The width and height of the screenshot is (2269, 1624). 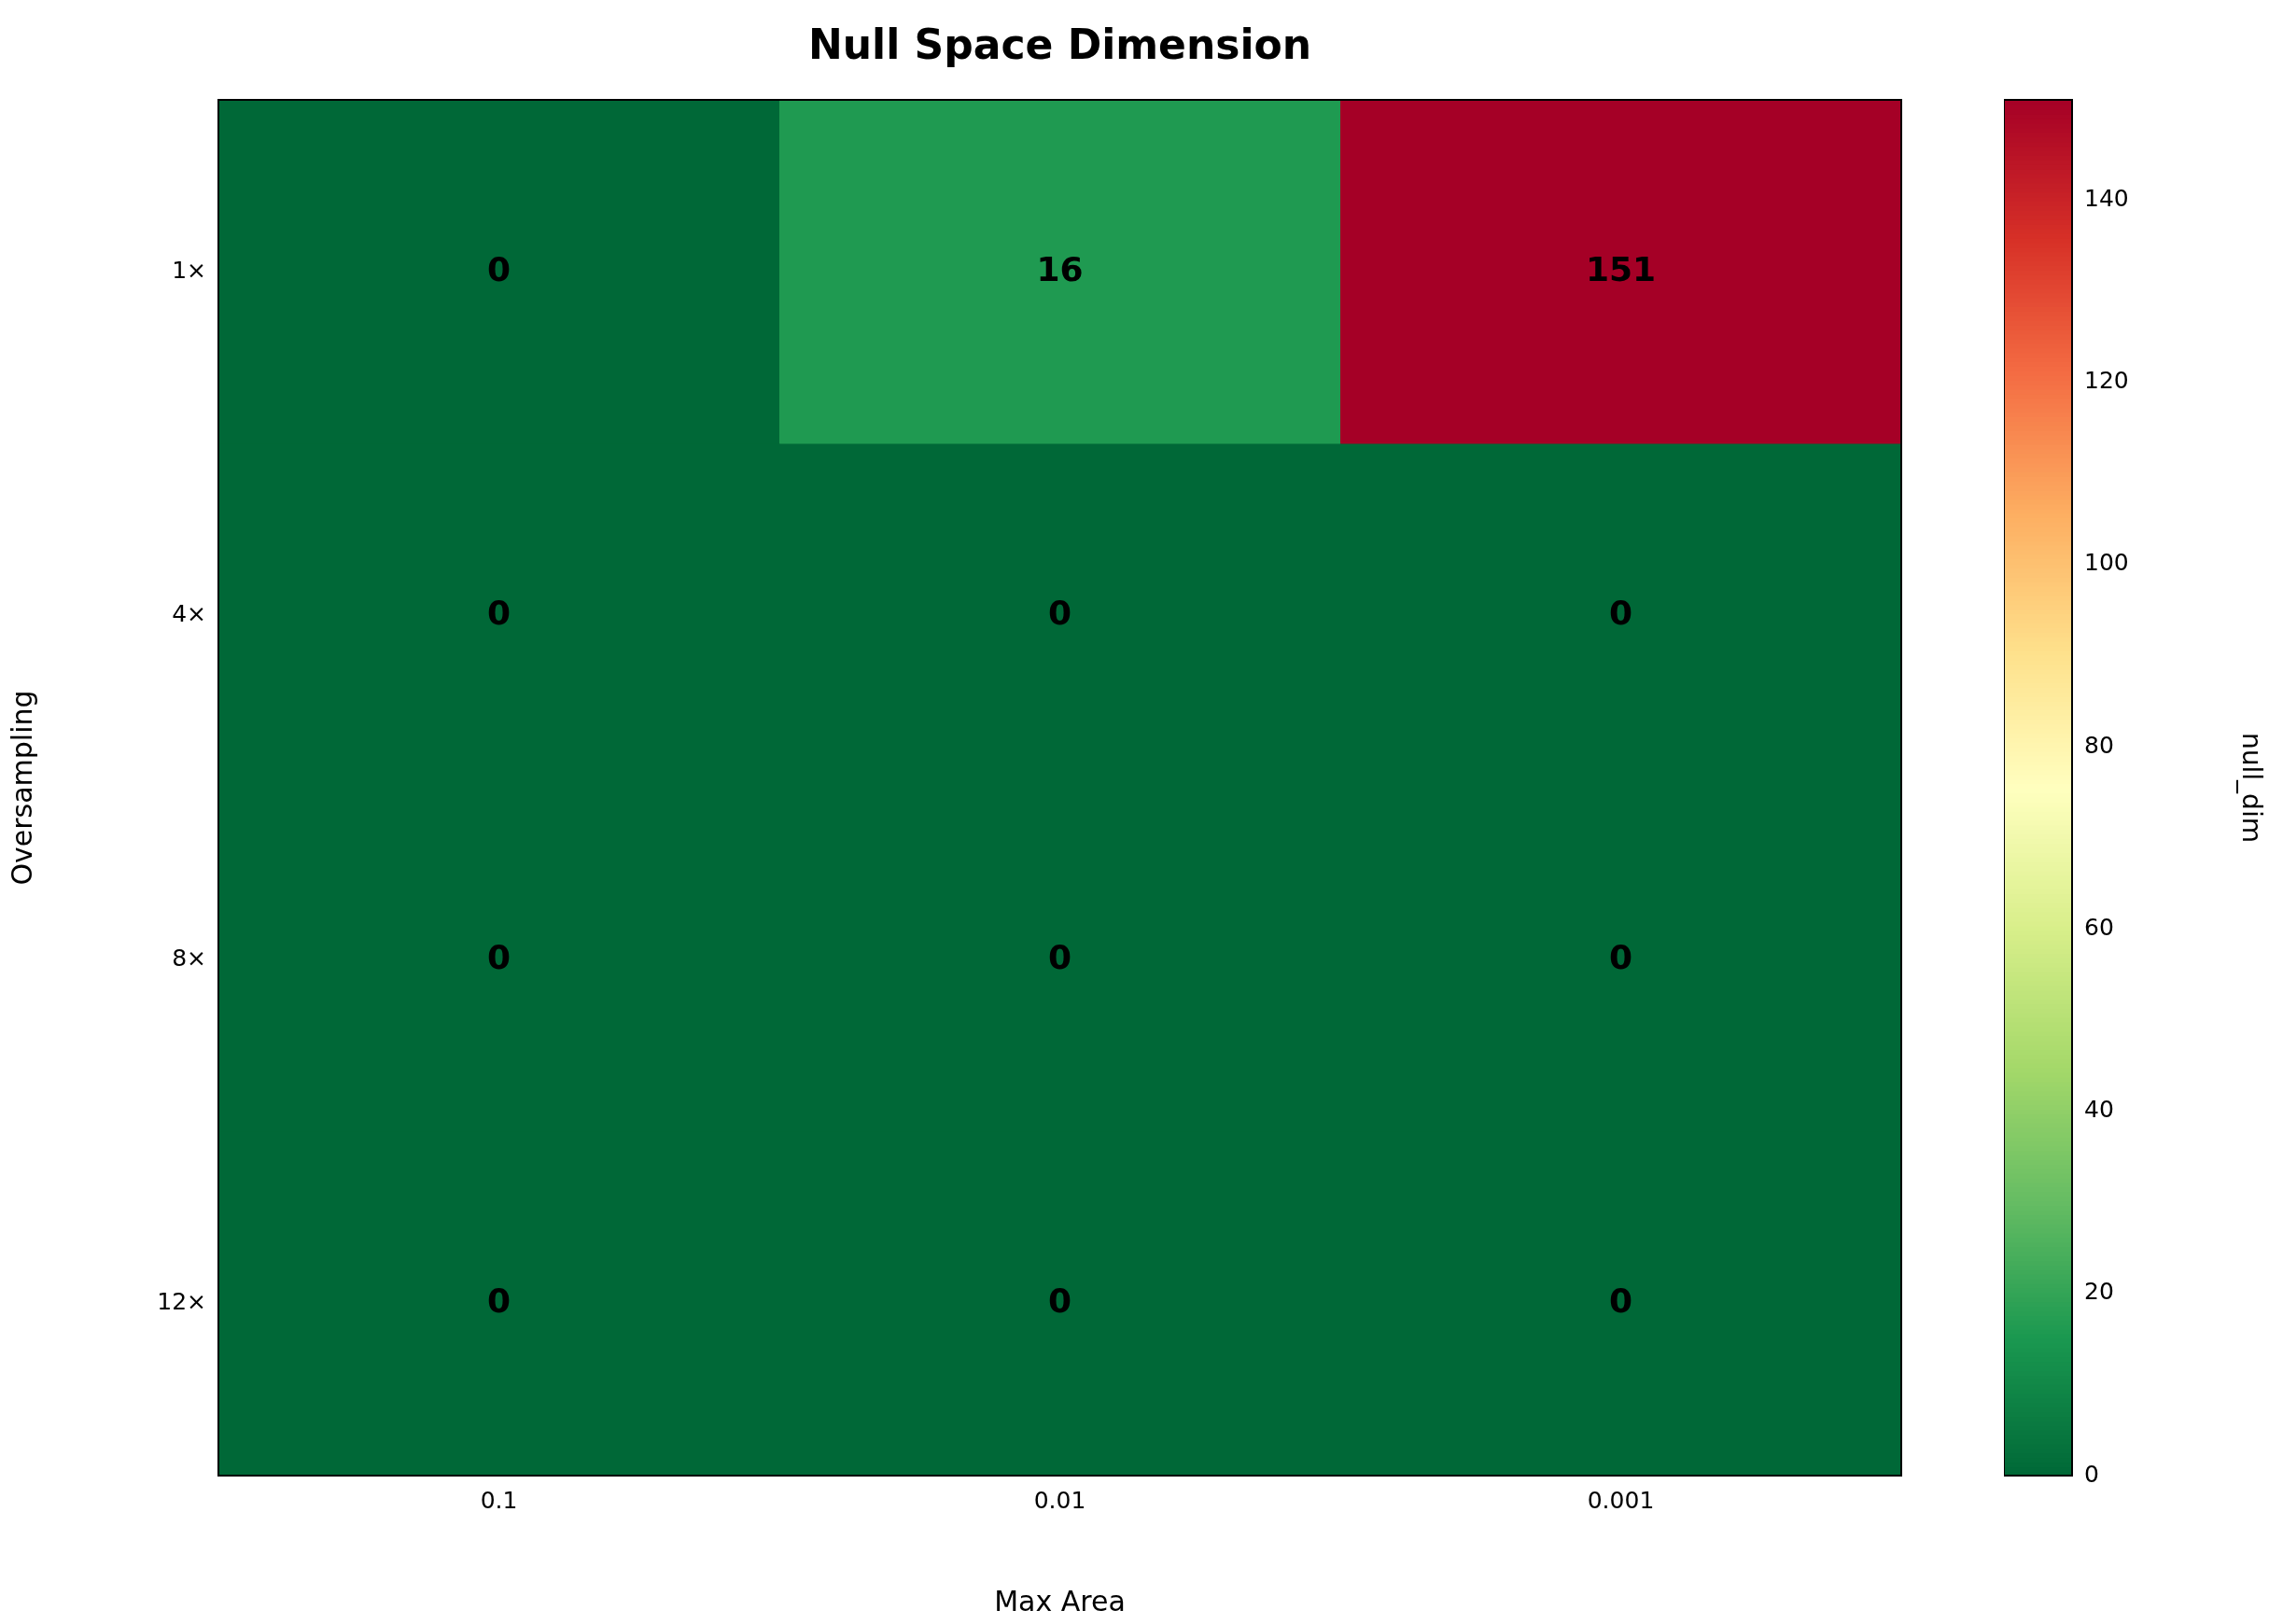 I want to click on color-bar-label: 120, so click(x=2106, y=381).